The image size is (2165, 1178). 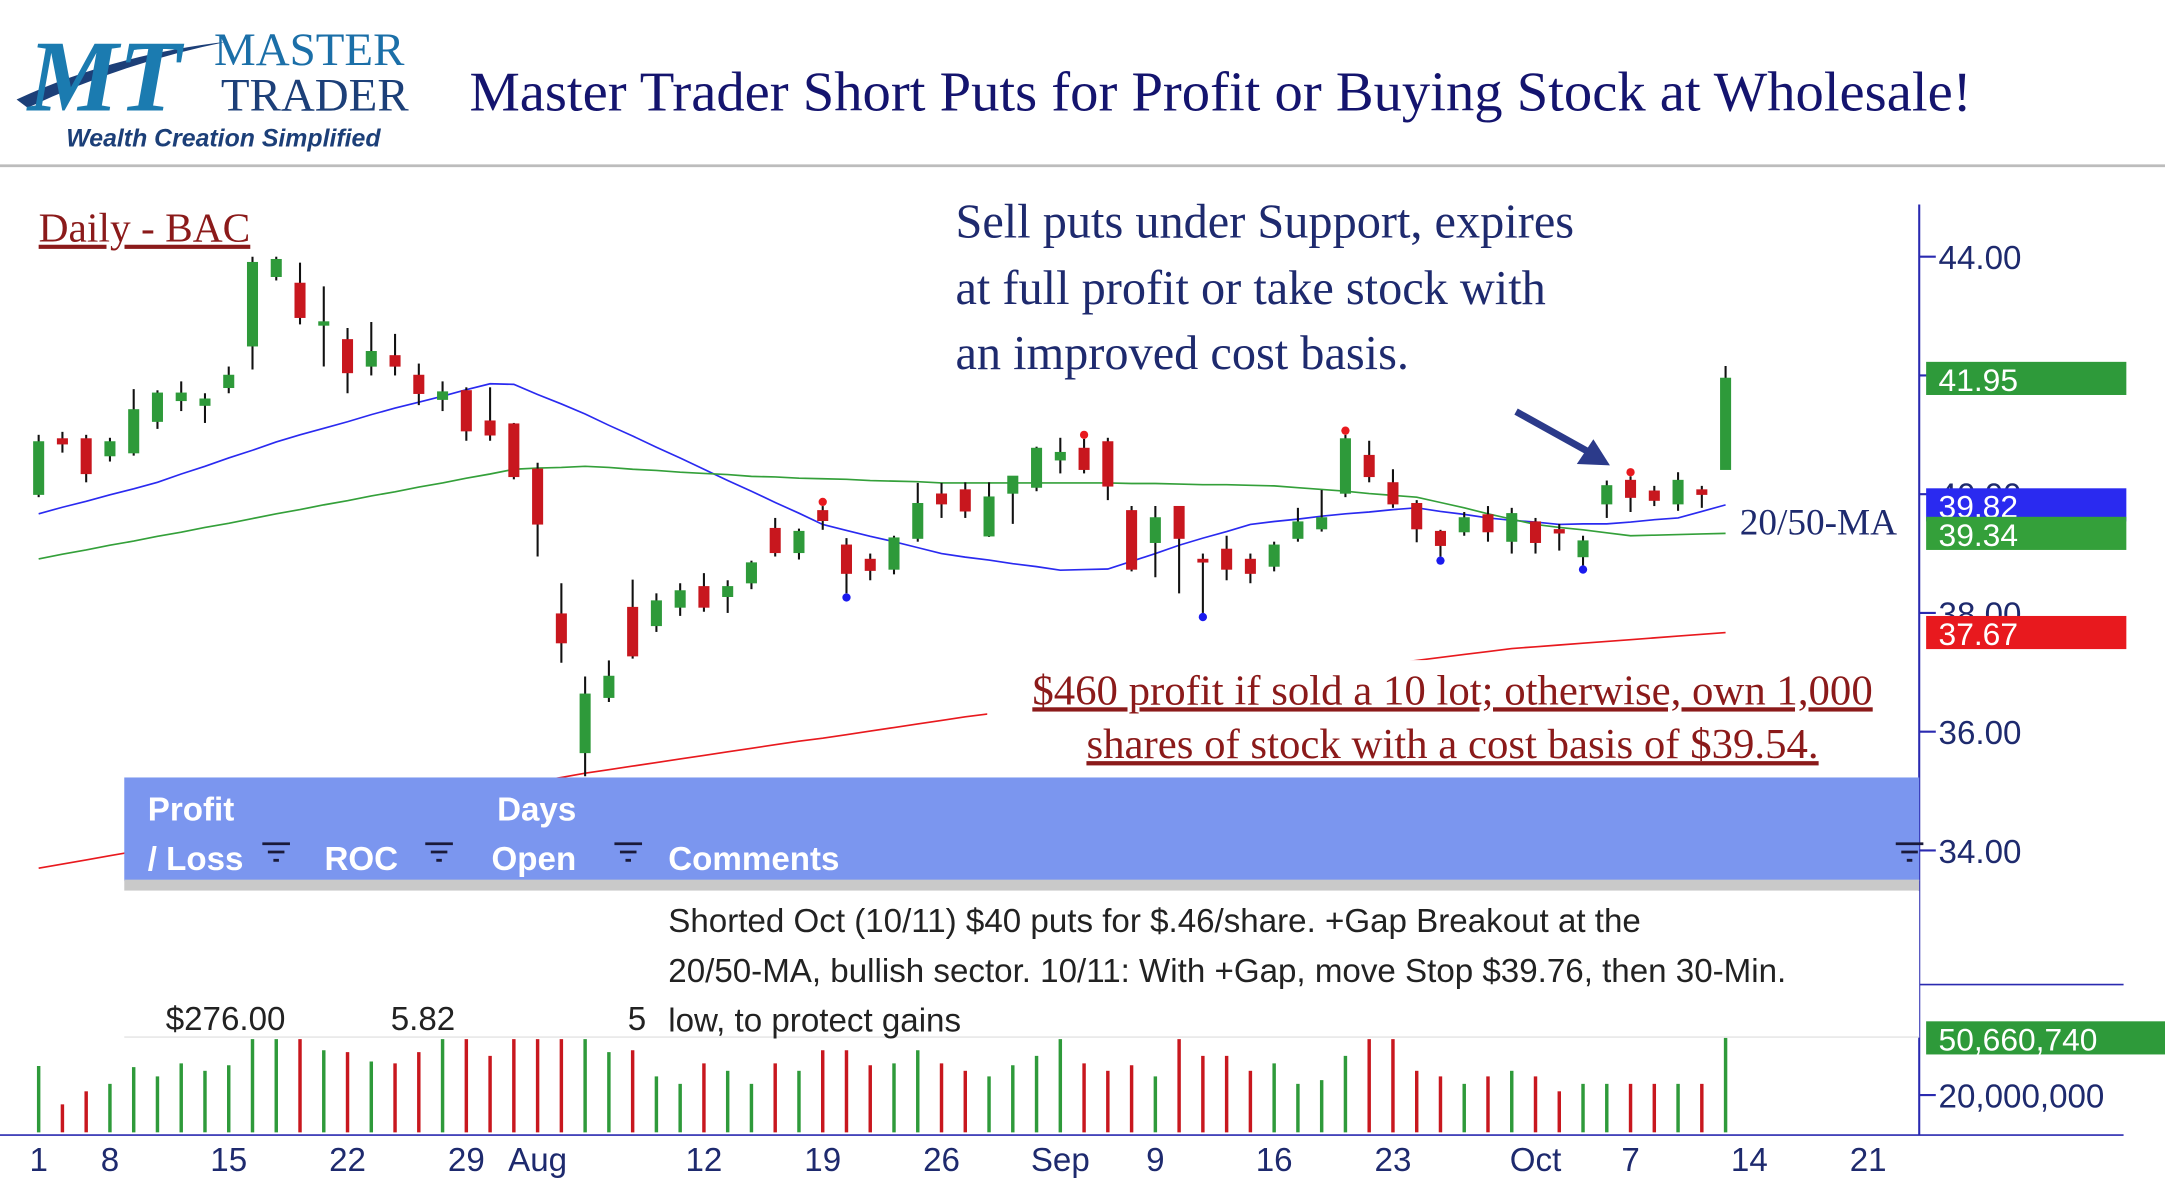 What do you see at coordinates (1980, 733) in the screenshot?
I see `y-tick-label: 36.00` at bounding box center [1980, 733].